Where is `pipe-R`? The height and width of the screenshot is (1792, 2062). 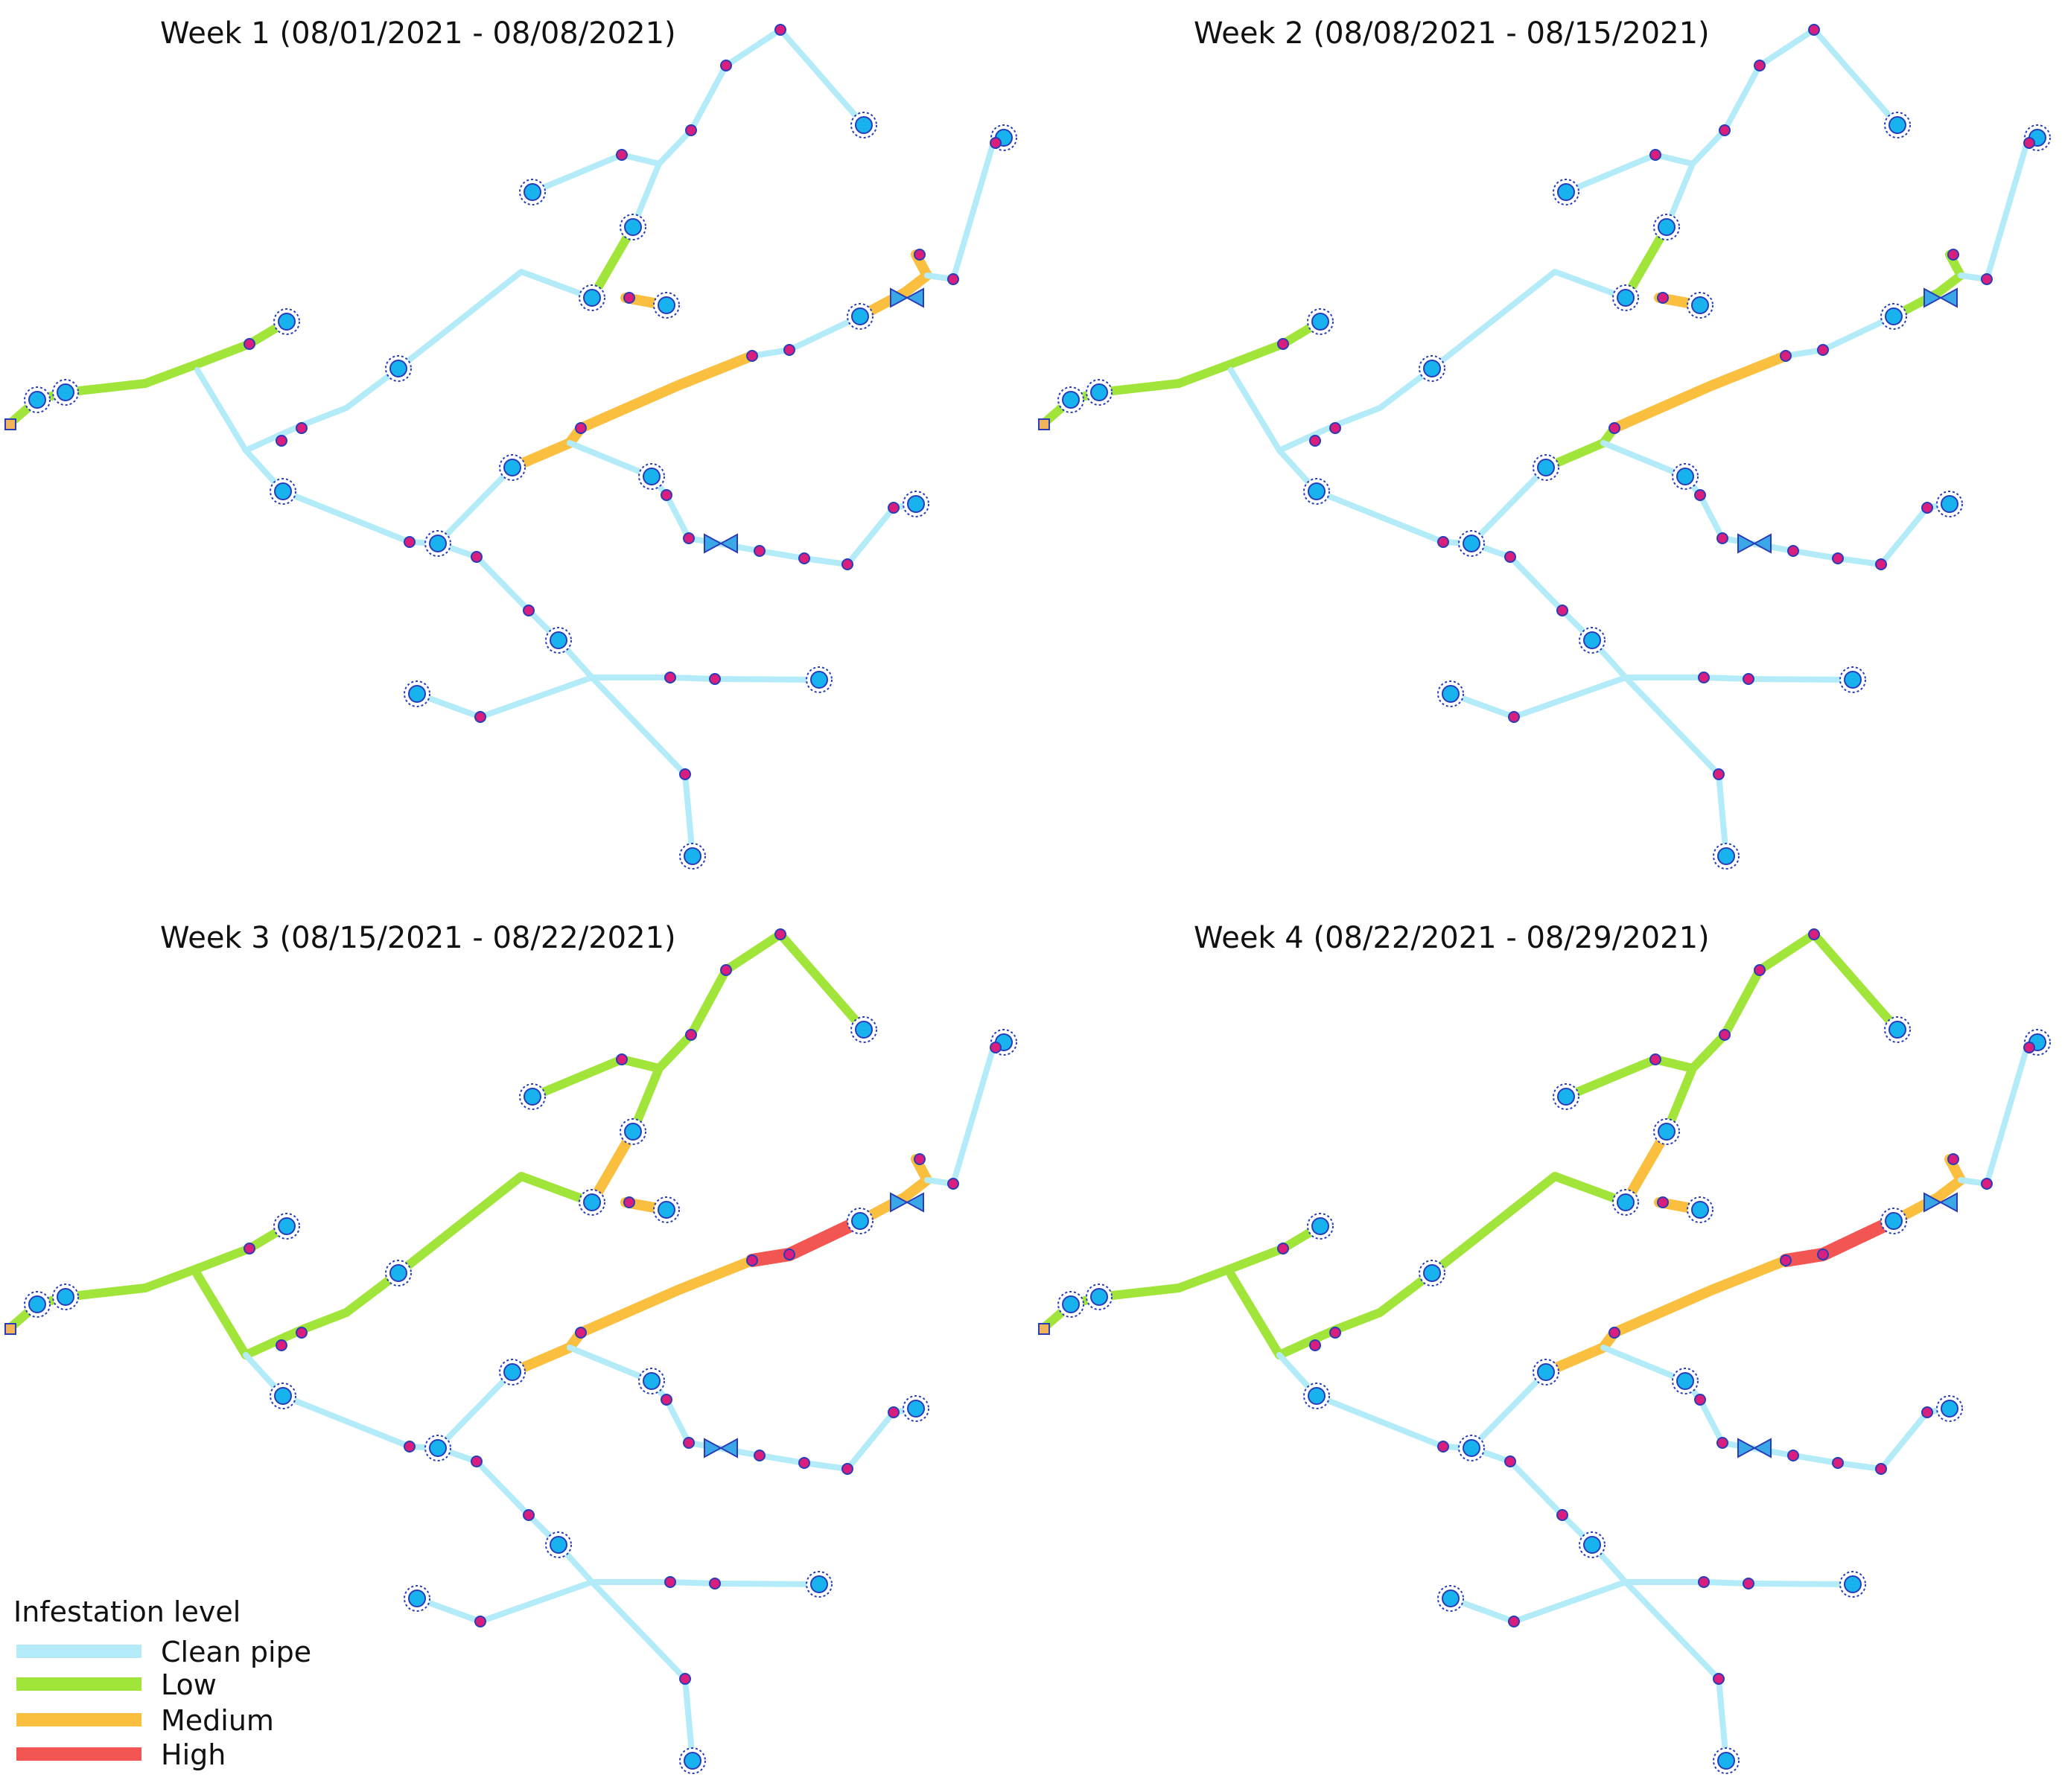
pipe-R is located at coordinates (565, 1604).